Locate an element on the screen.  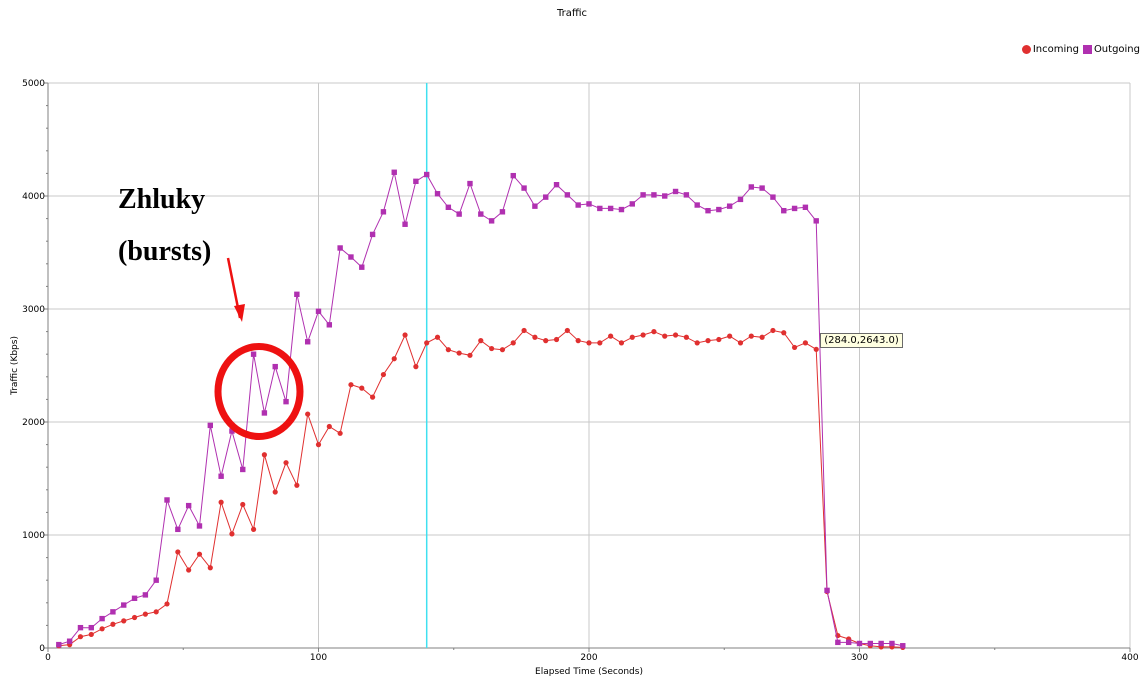
x-tick-label: 200 is located at coordinates (588, 658).